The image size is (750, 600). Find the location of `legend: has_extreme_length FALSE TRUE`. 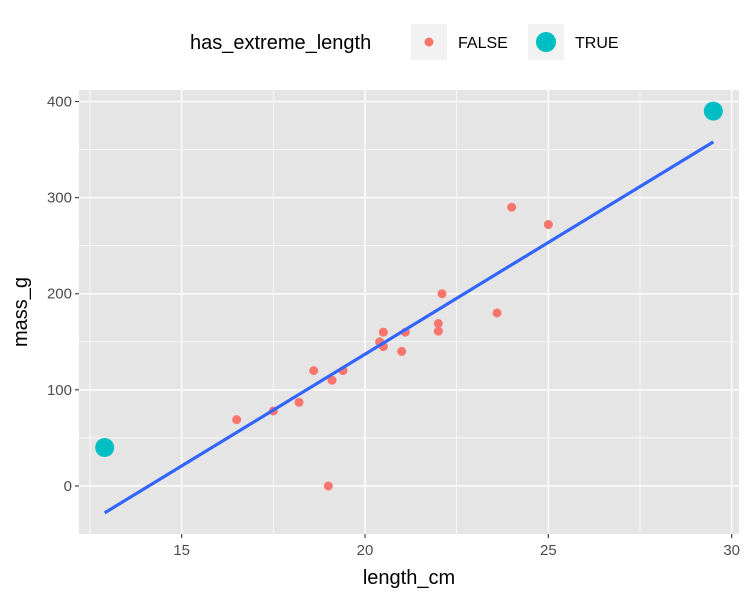

legend: has_extreme_length FALSE TRUE is located at coordinates (404, 42).